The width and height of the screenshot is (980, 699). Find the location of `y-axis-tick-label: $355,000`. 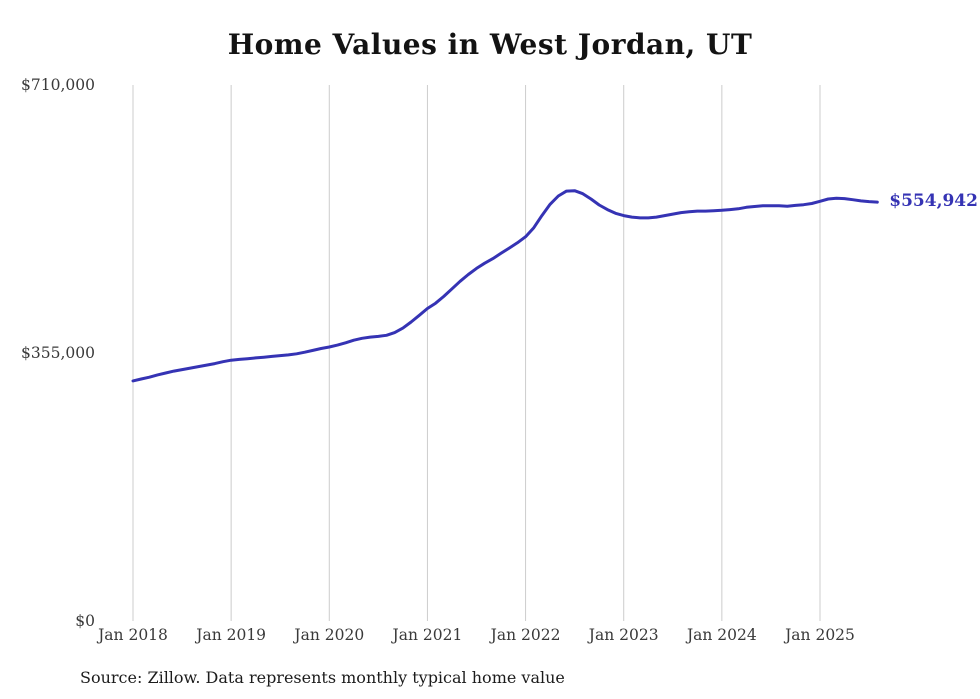

y-axis-tick-label: $355,000 is located at coordinates (58, 353).